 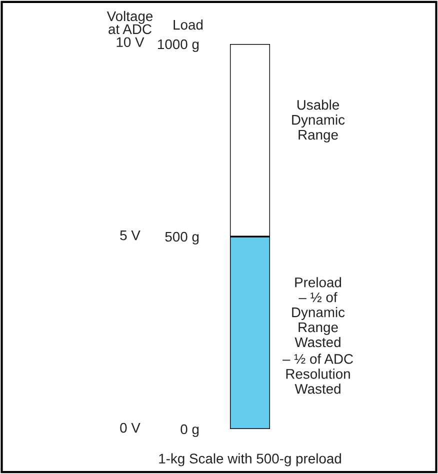 I want to click on y-tick-label: 0 g, so click(x=189, y=430).